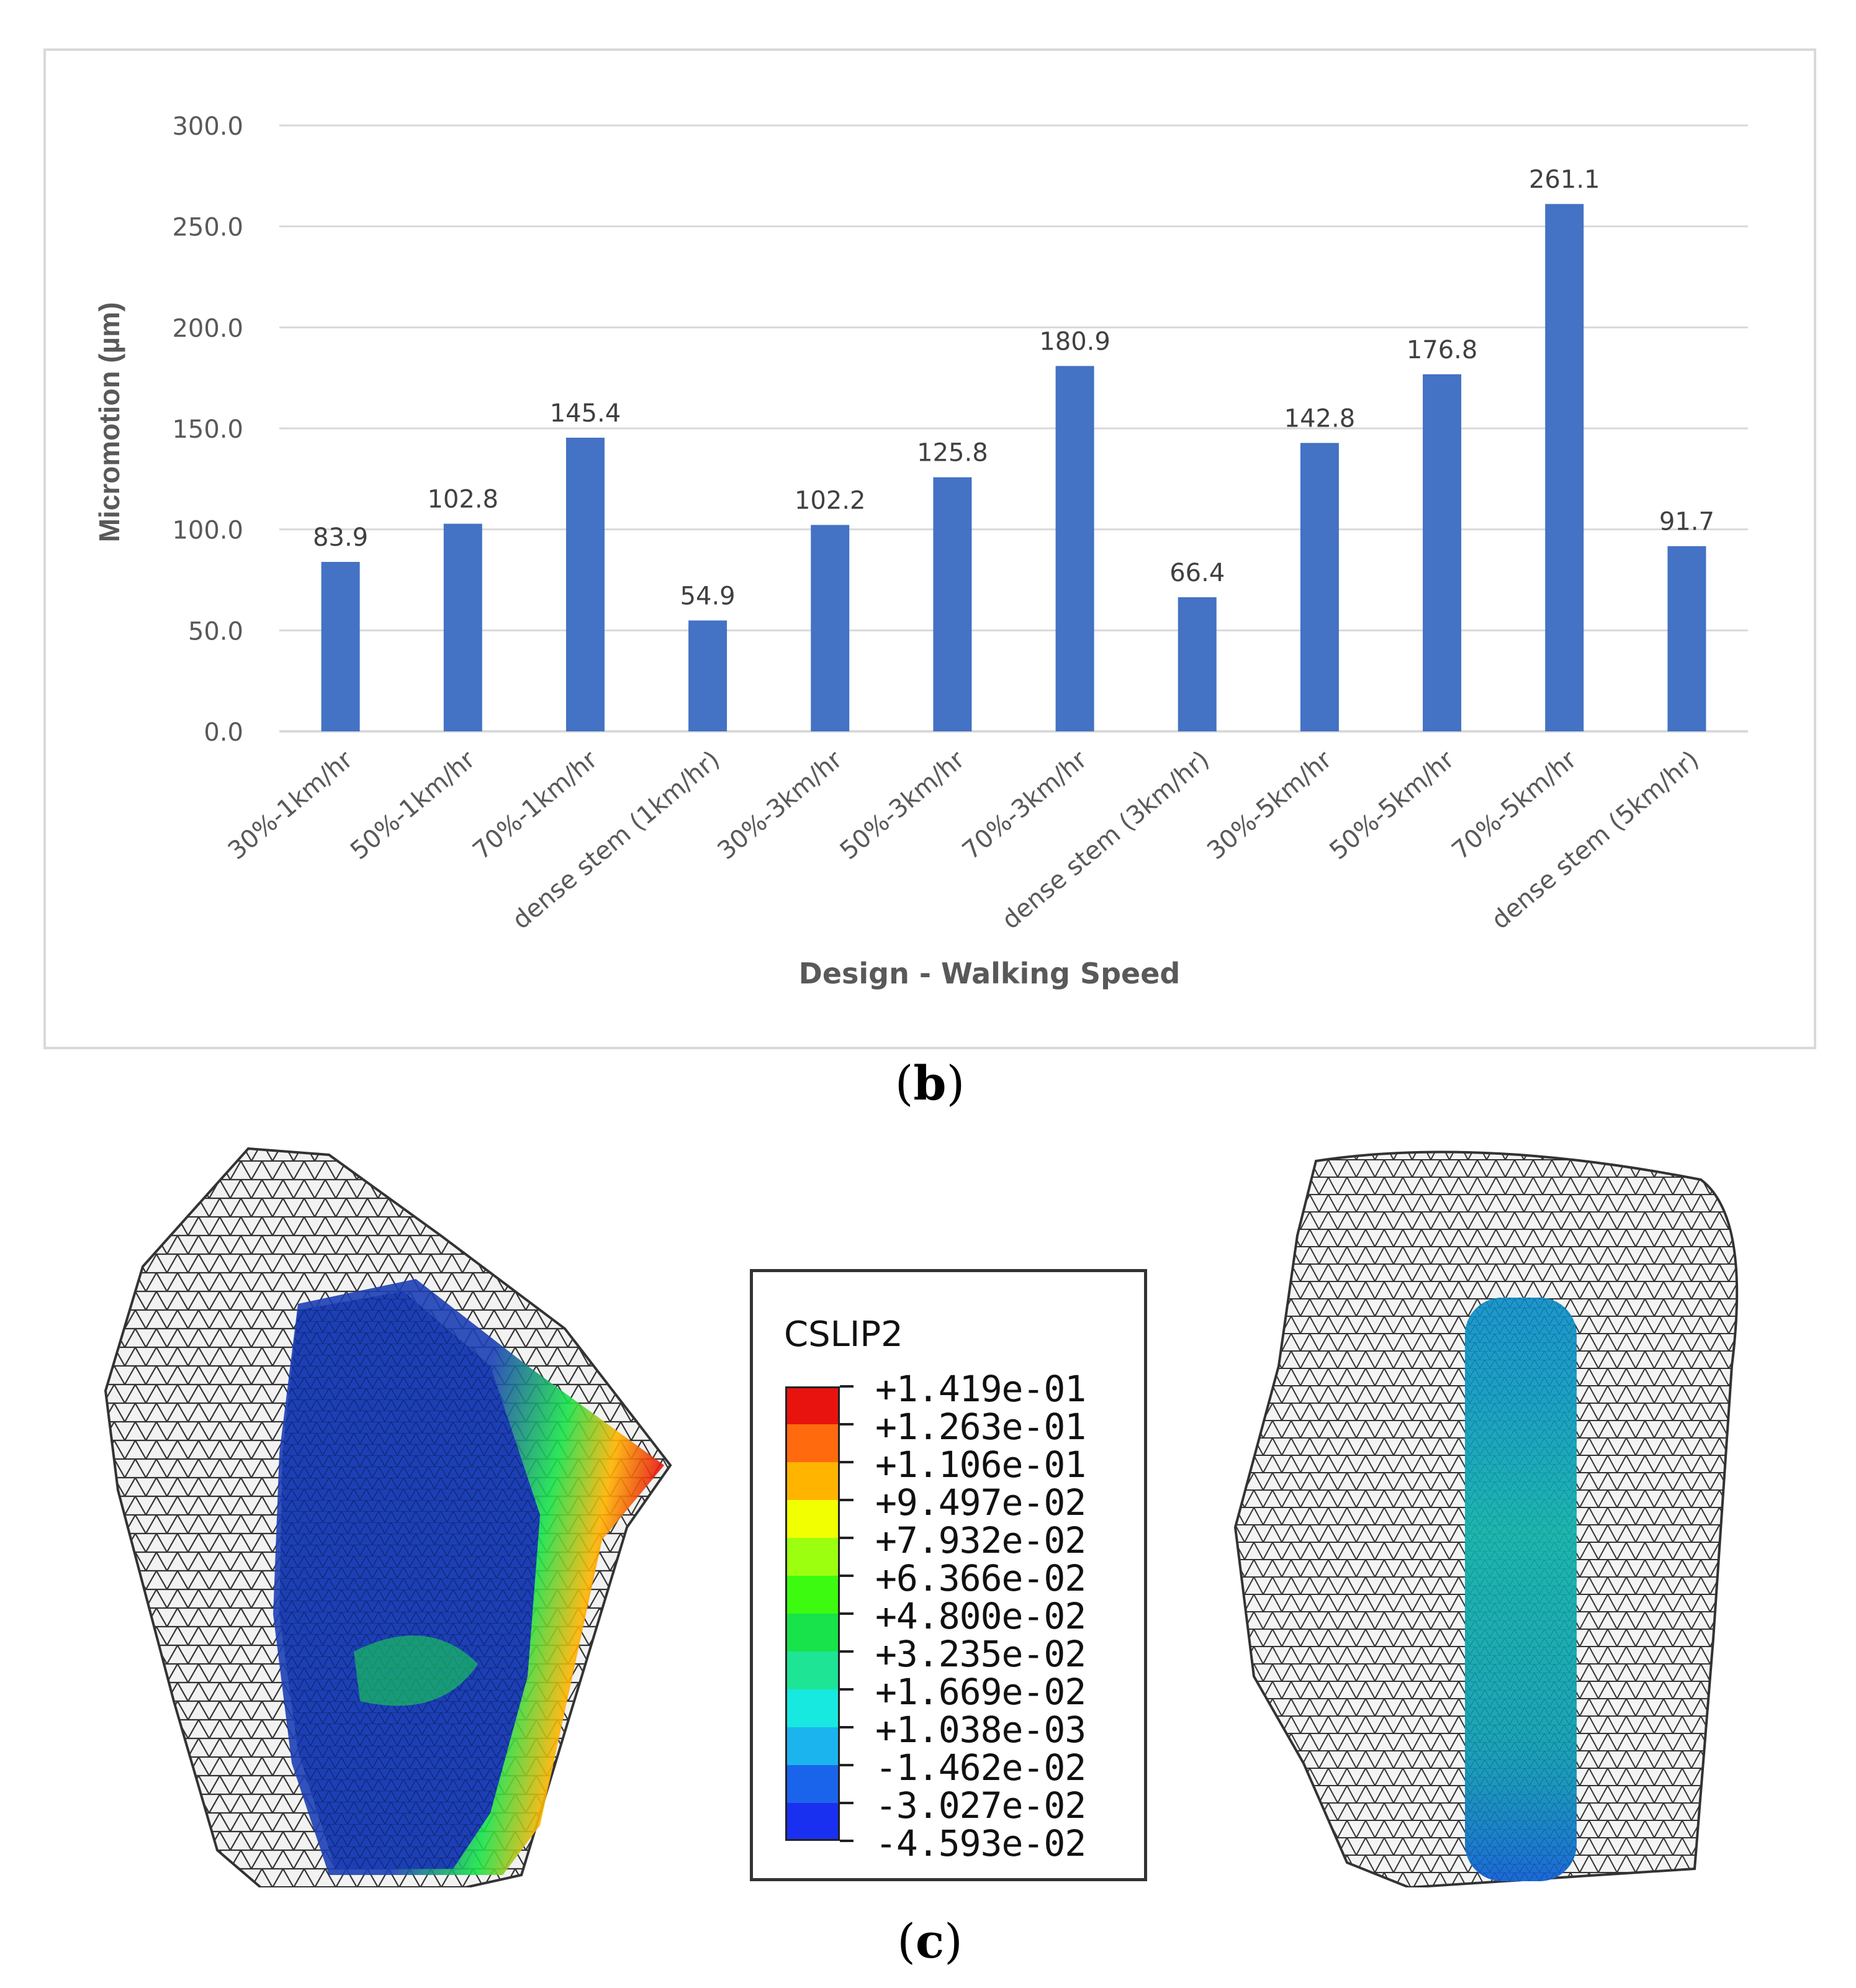 This screenshot has height=1988, width=1856. What do you see at coordinates (223, 733) in the screenshot?
I see `y-tick-label: 0.0` at bounding box center [223, 733].